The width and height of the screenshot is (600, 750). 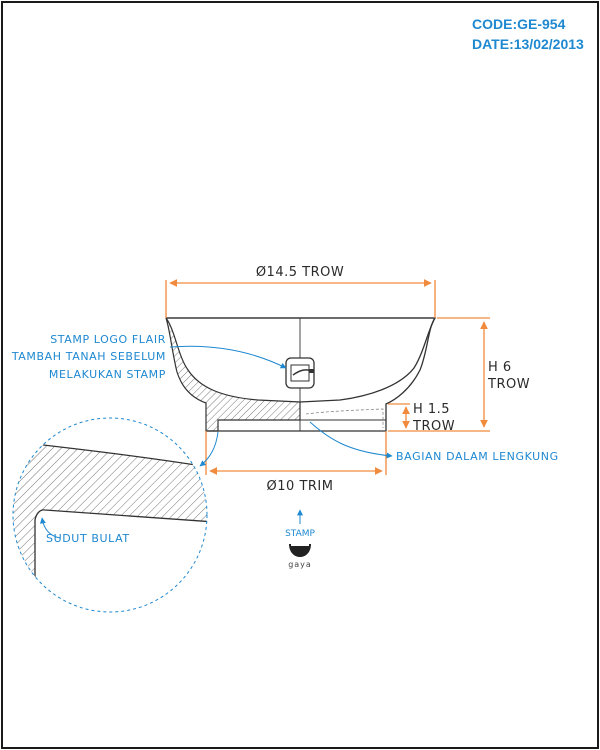 I want to click on dim-bottom-diameter, so click(x=296, y=453).